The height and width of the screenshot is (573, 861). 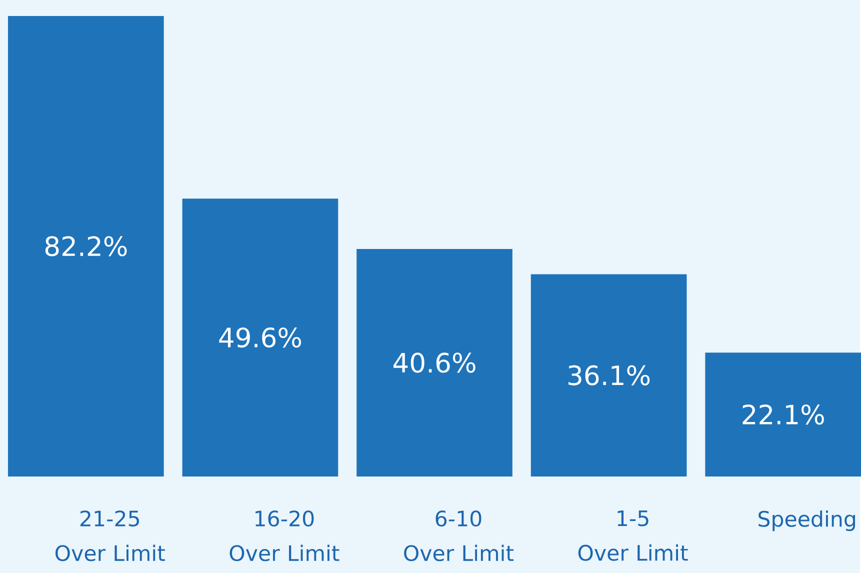 I want to click on x-tick-label: Speeding, so click(x=807, y=520).